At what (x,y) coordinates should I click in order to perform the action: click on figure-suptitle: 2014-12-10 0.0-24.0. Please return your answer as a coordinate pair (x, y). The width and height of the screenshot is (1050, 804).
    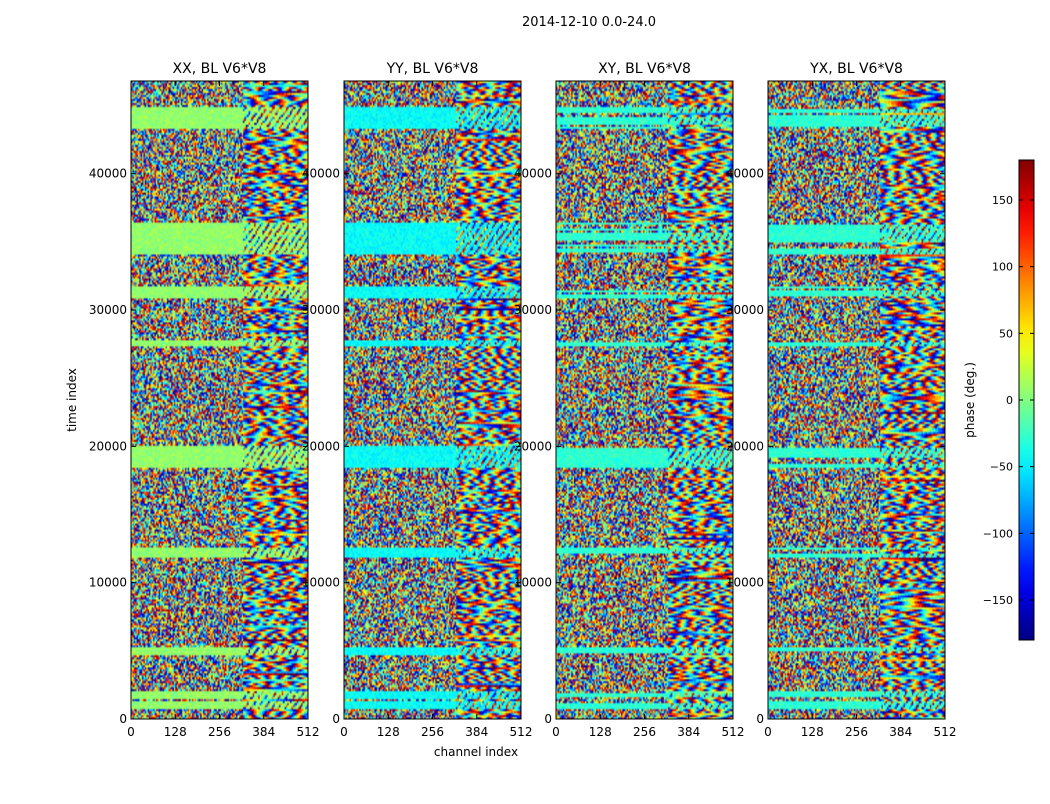
    Looking at the image, I should click on (589, 22).